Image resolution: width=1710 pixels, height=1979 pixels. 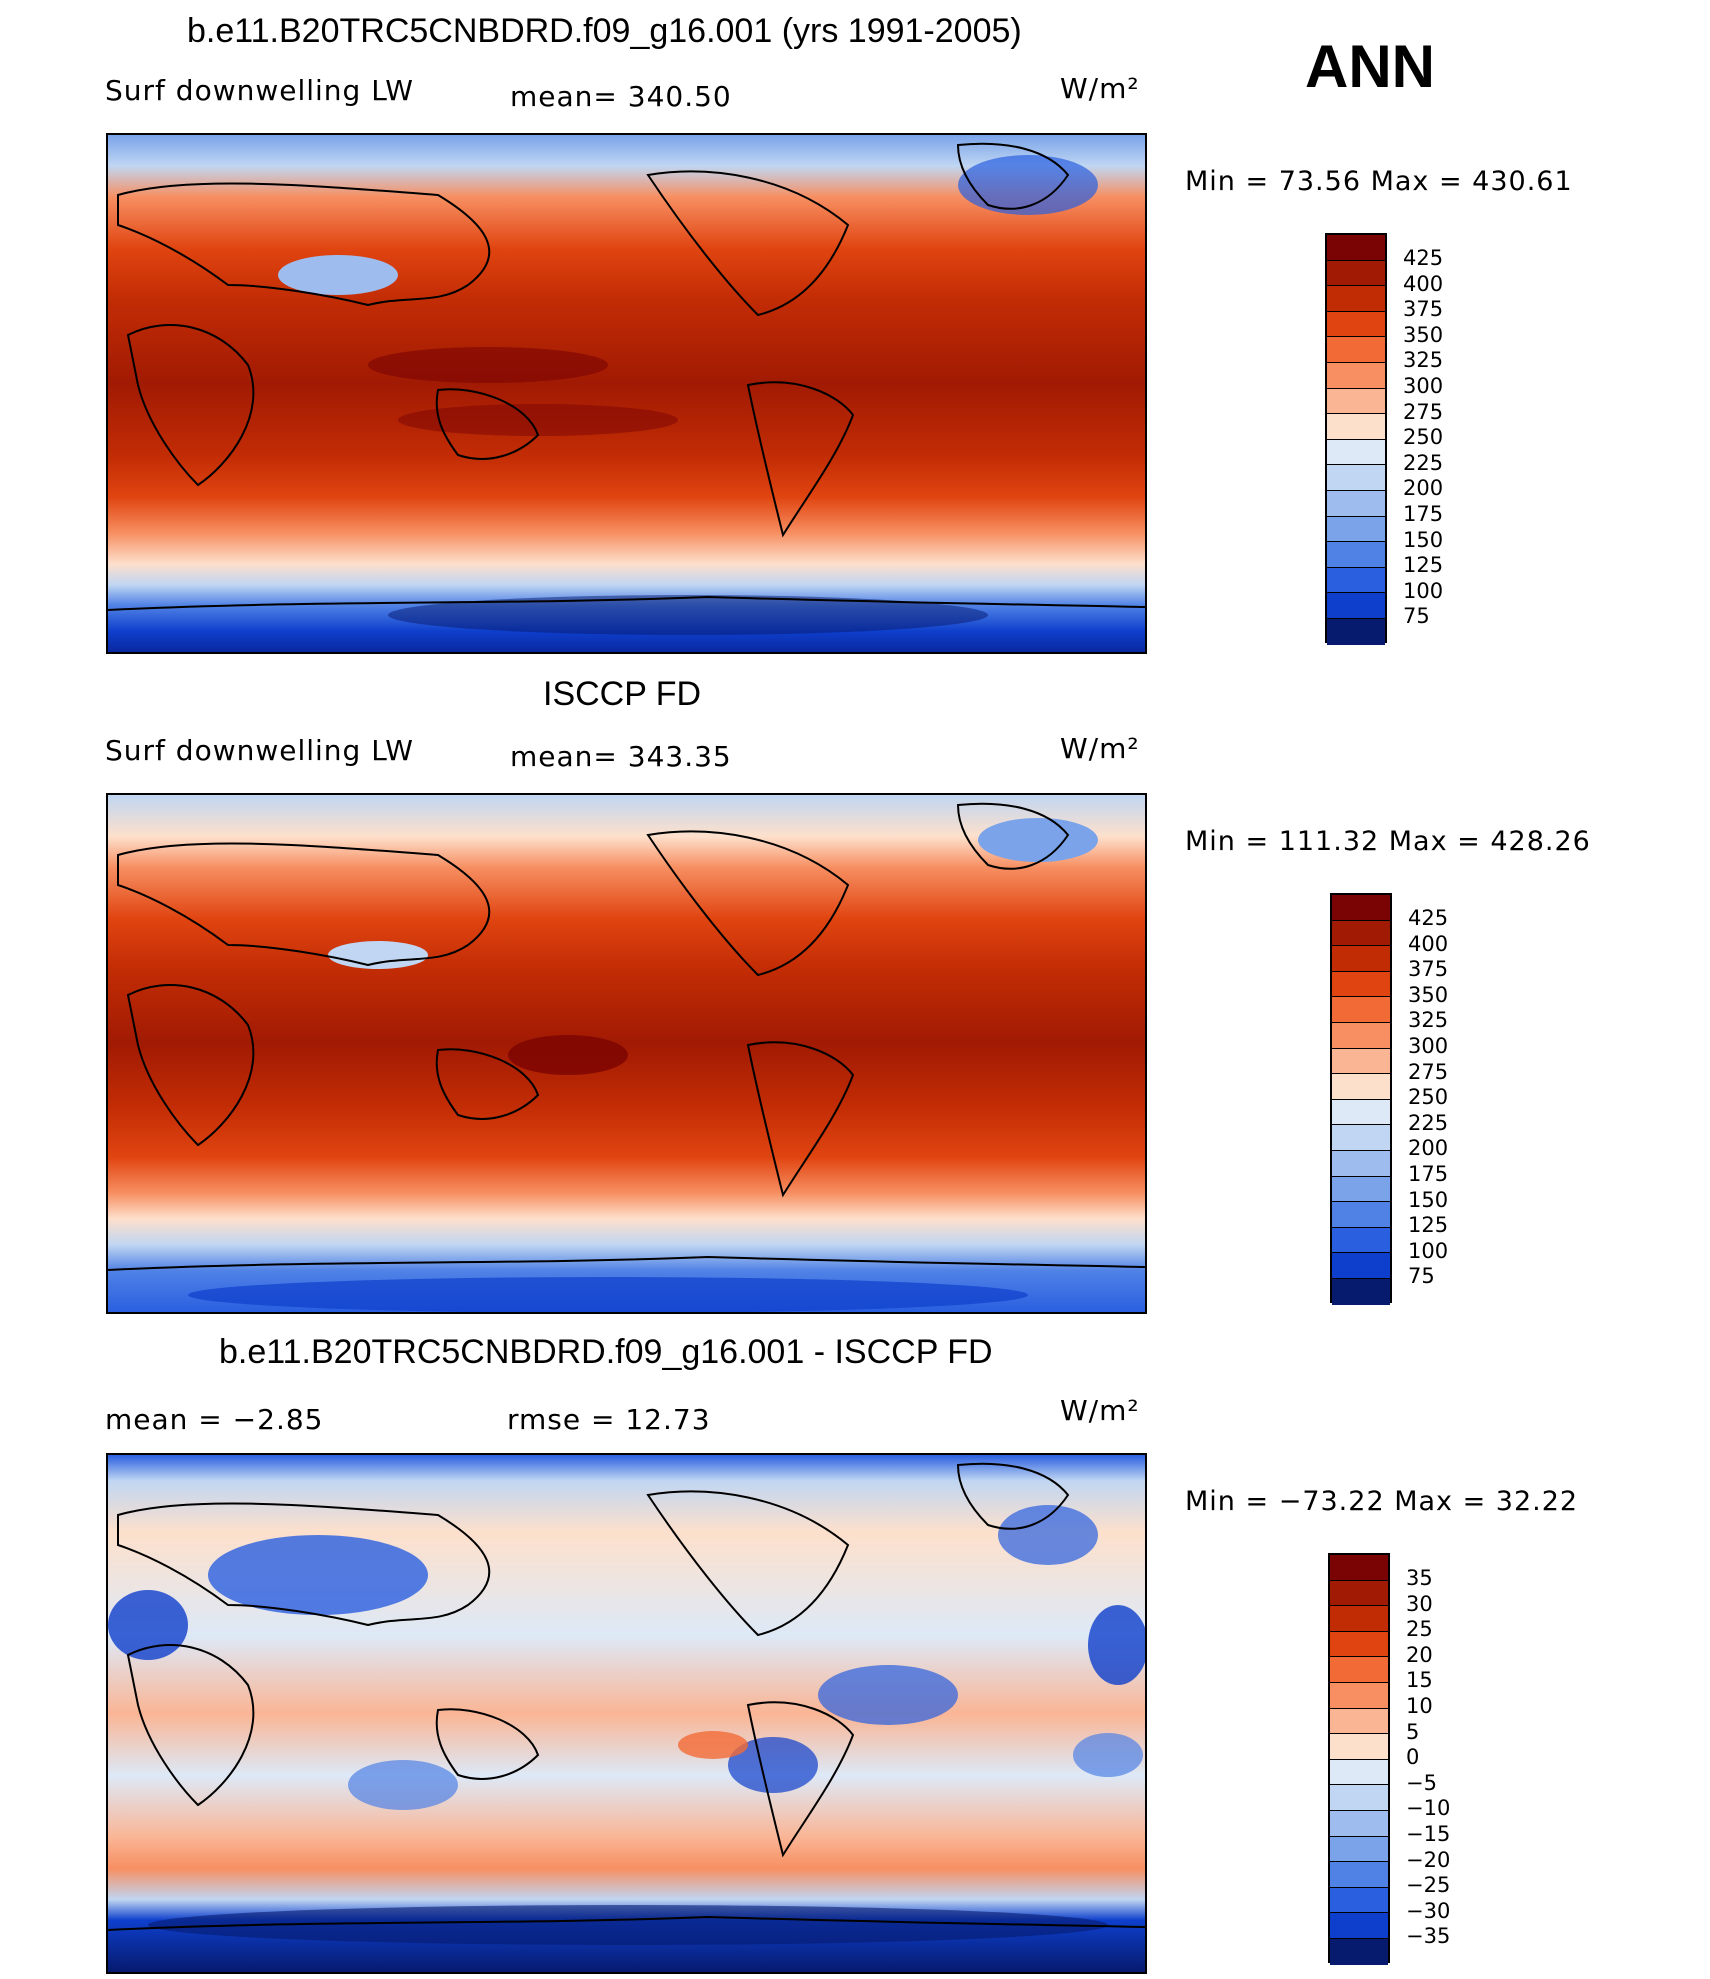 I want to click on colorbar-tick: 0, so click(x=1413, y=1757).